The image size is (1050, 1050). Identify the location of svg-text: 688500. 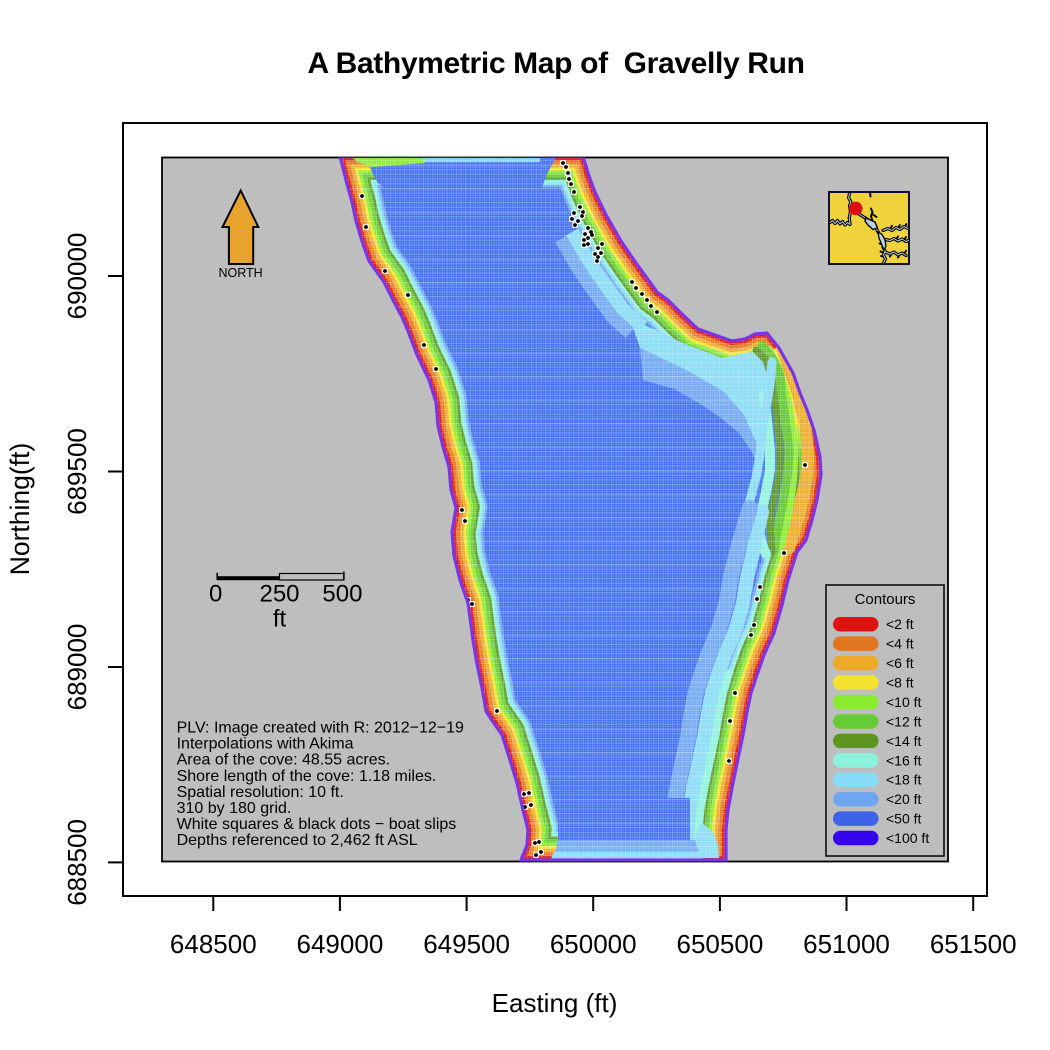
(77, 862).